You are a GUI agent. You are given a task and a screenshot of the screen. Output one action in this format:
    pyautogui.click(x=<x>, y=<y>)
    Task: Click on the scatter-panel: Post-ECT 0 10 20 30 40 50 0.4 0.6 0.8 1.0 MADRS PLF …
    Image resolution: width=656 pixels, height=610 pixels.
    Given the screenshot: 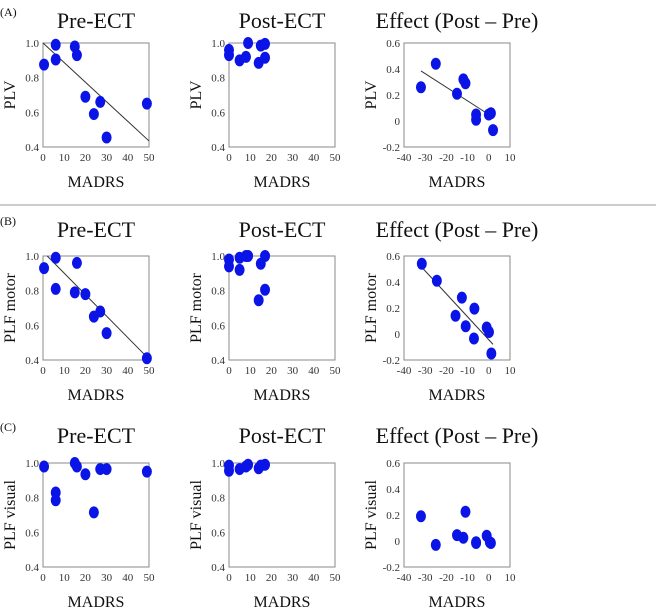 What is the action you would take?
    pyautogui.click(x=264, y=516)
    